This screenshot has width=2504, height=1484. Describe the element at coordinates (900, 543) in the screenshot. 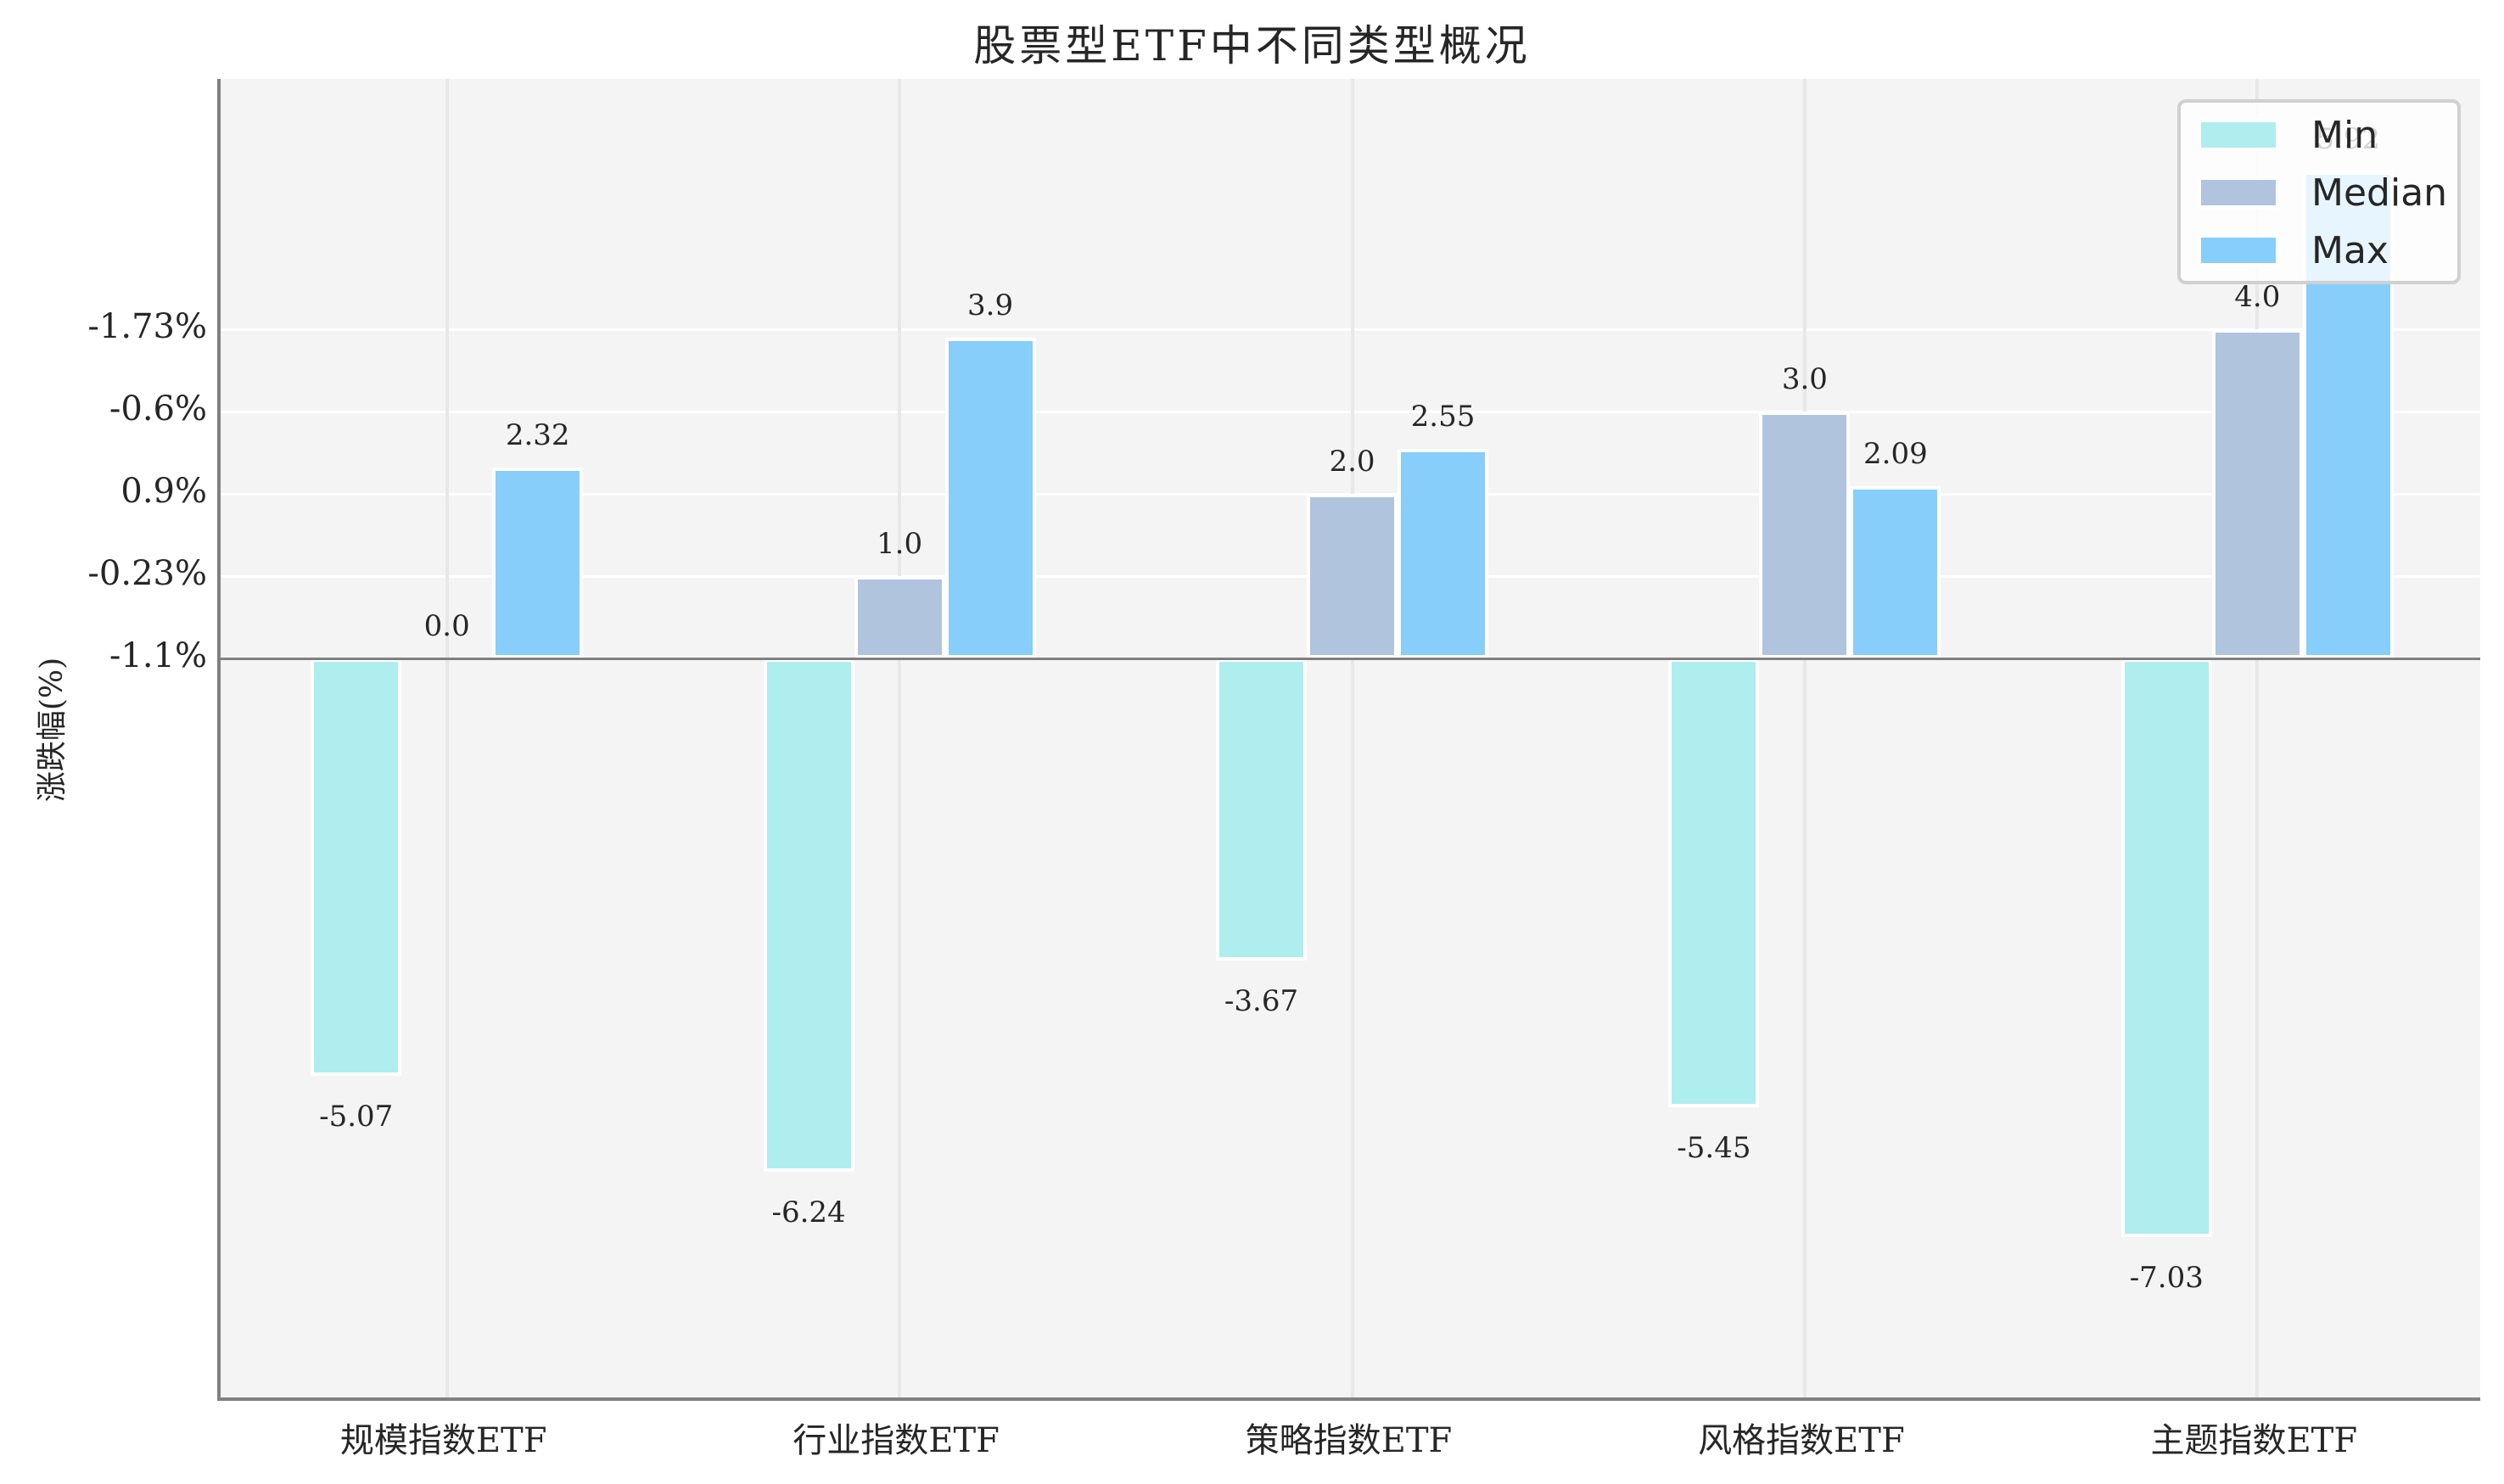

I see `bar-value-label: 1.0` at that location.